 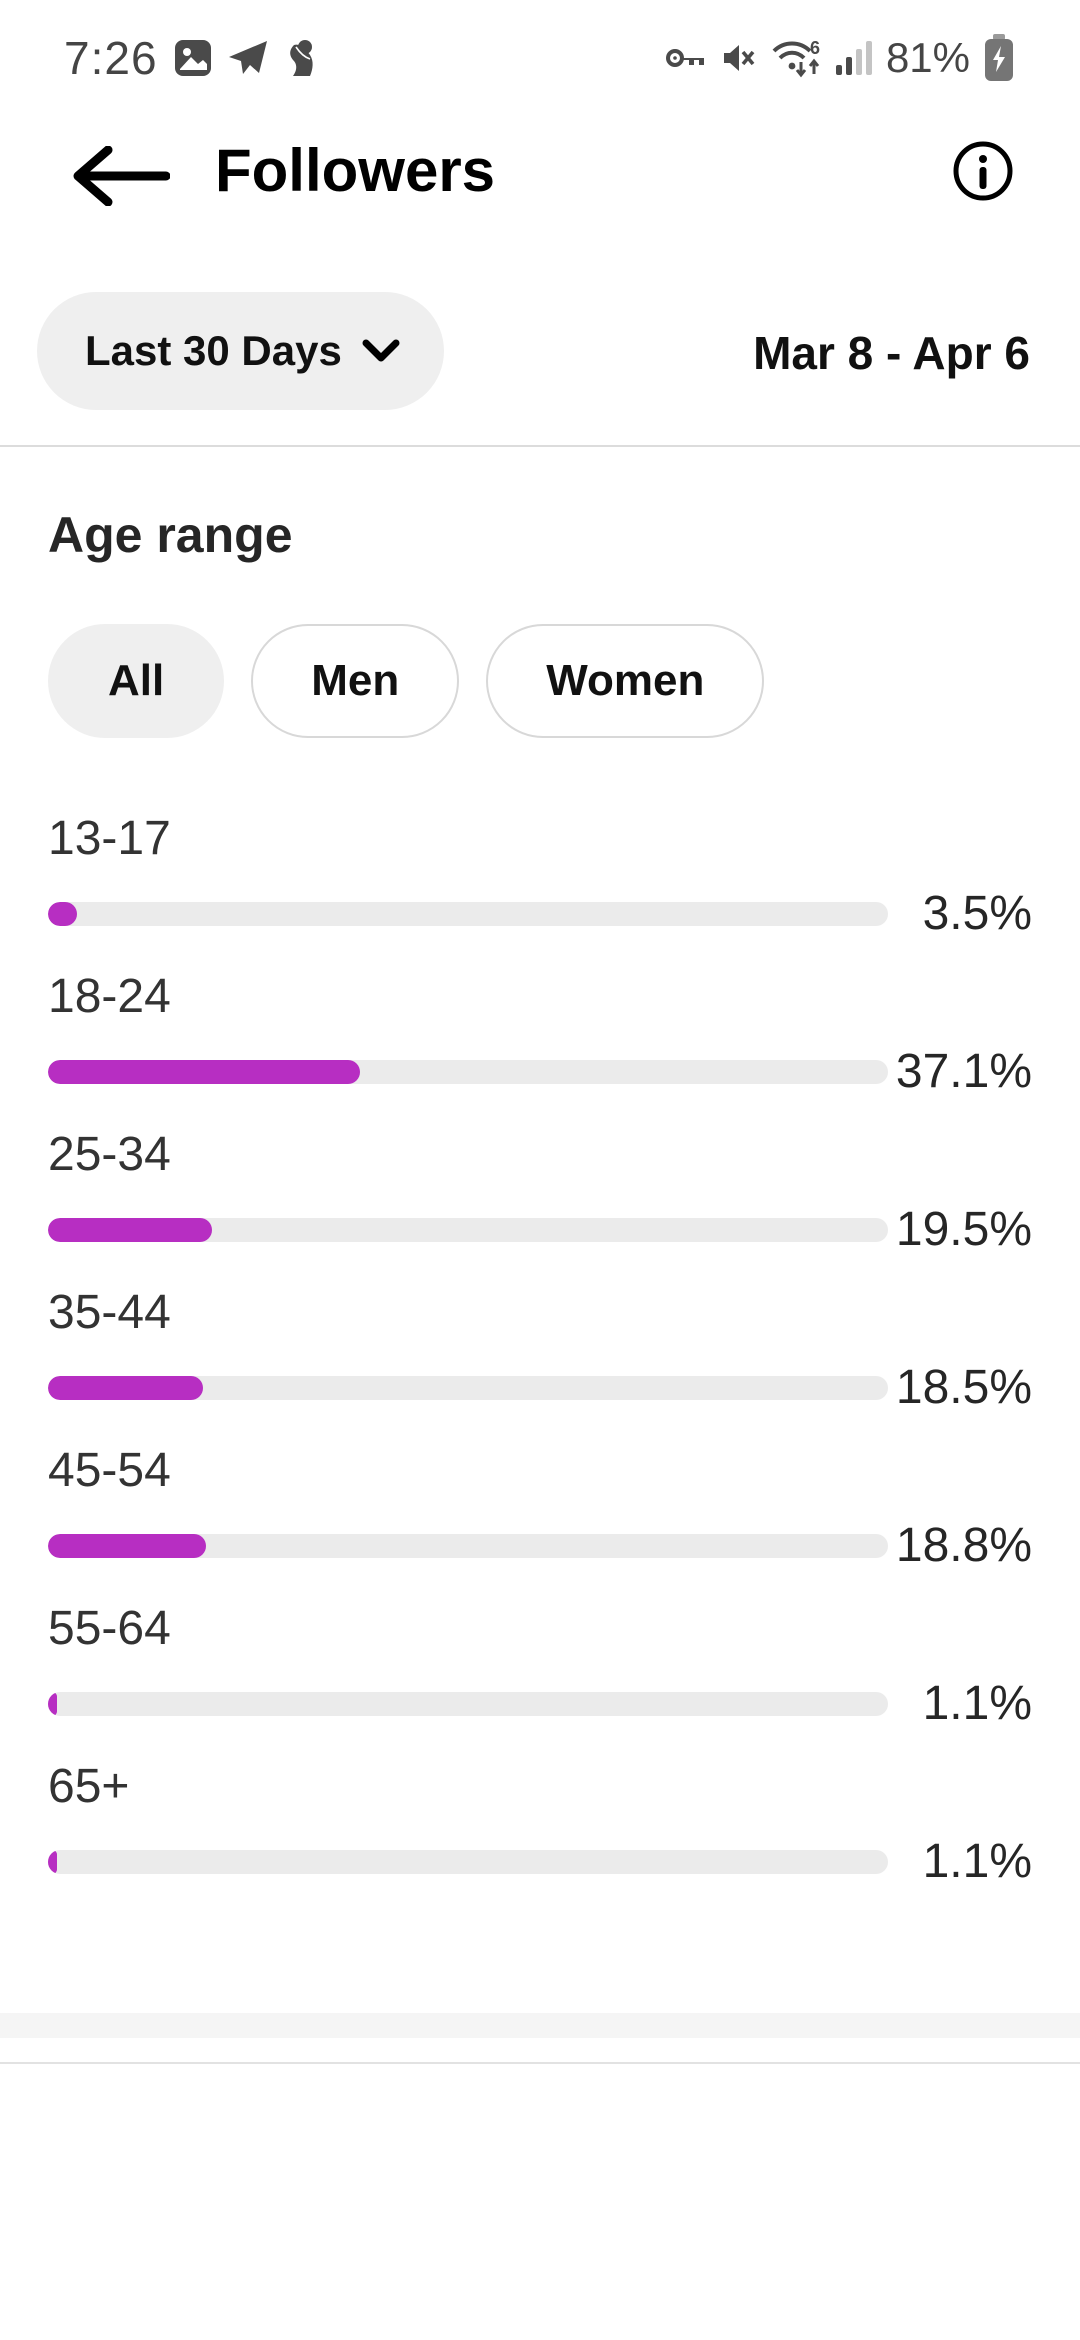 What do you see at coordinates (891, 353) in the screenshot?
I see `date-range: Mar 8 - Apr 6` at bounding box center [891, 353].